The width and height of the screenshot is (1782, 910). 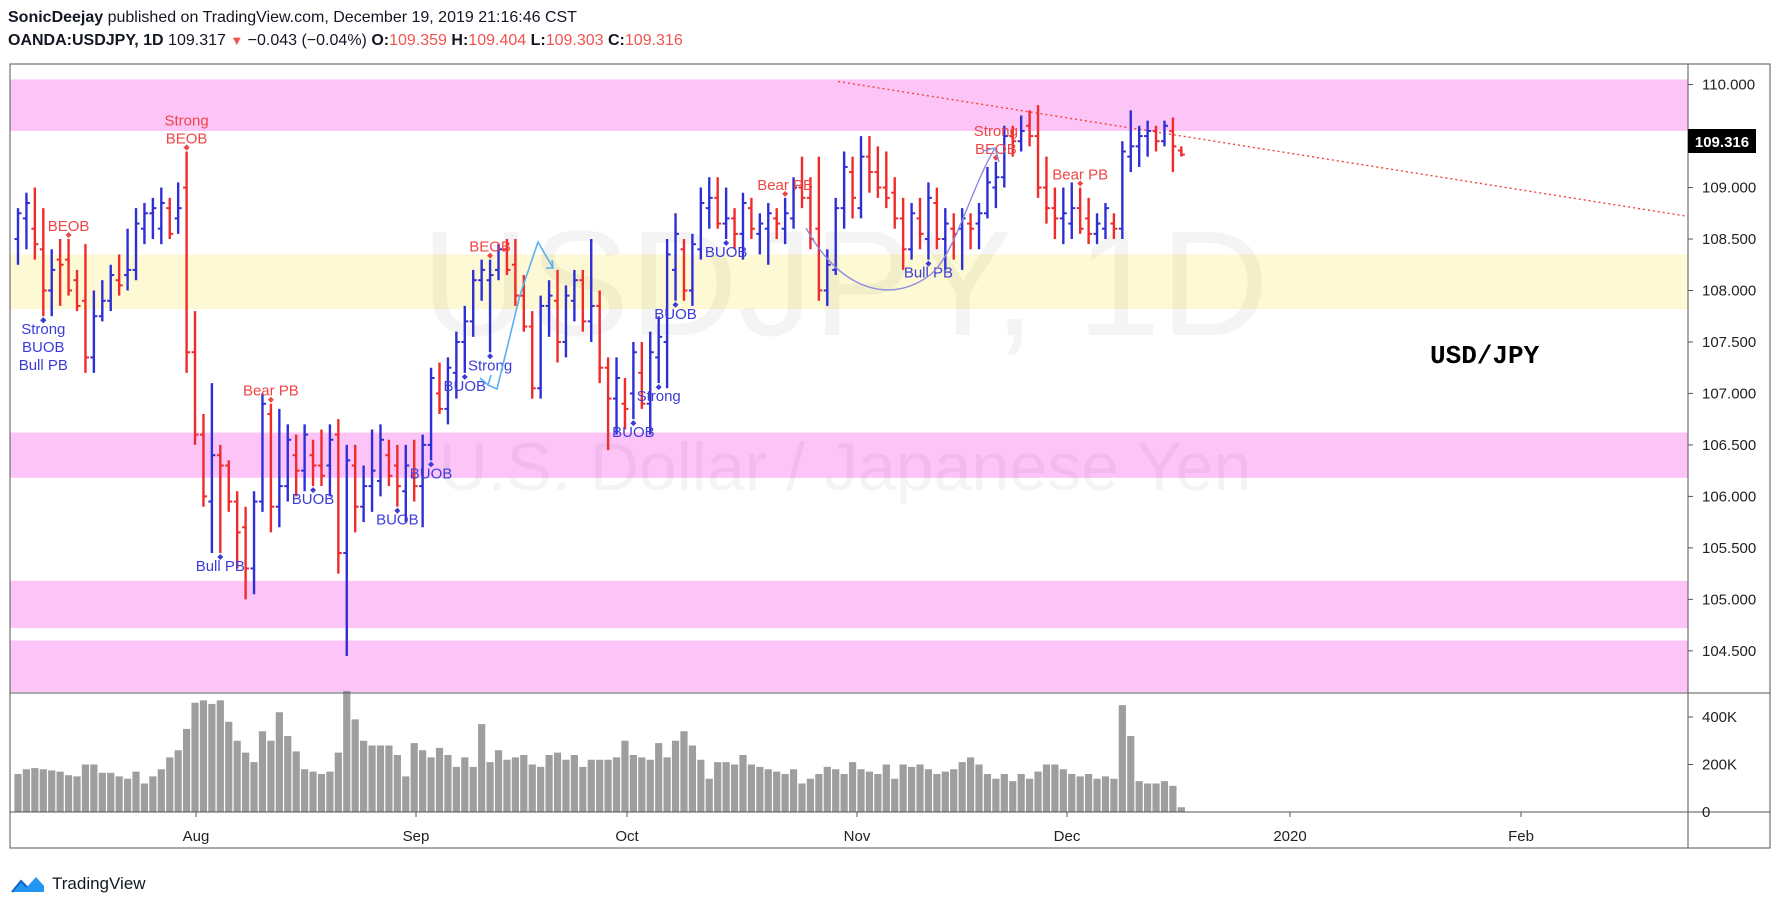 What do you see at coordinates (857, 836) in the screenshot?
I see `time-tick-label: Nov` at bounding box center [857, 836].